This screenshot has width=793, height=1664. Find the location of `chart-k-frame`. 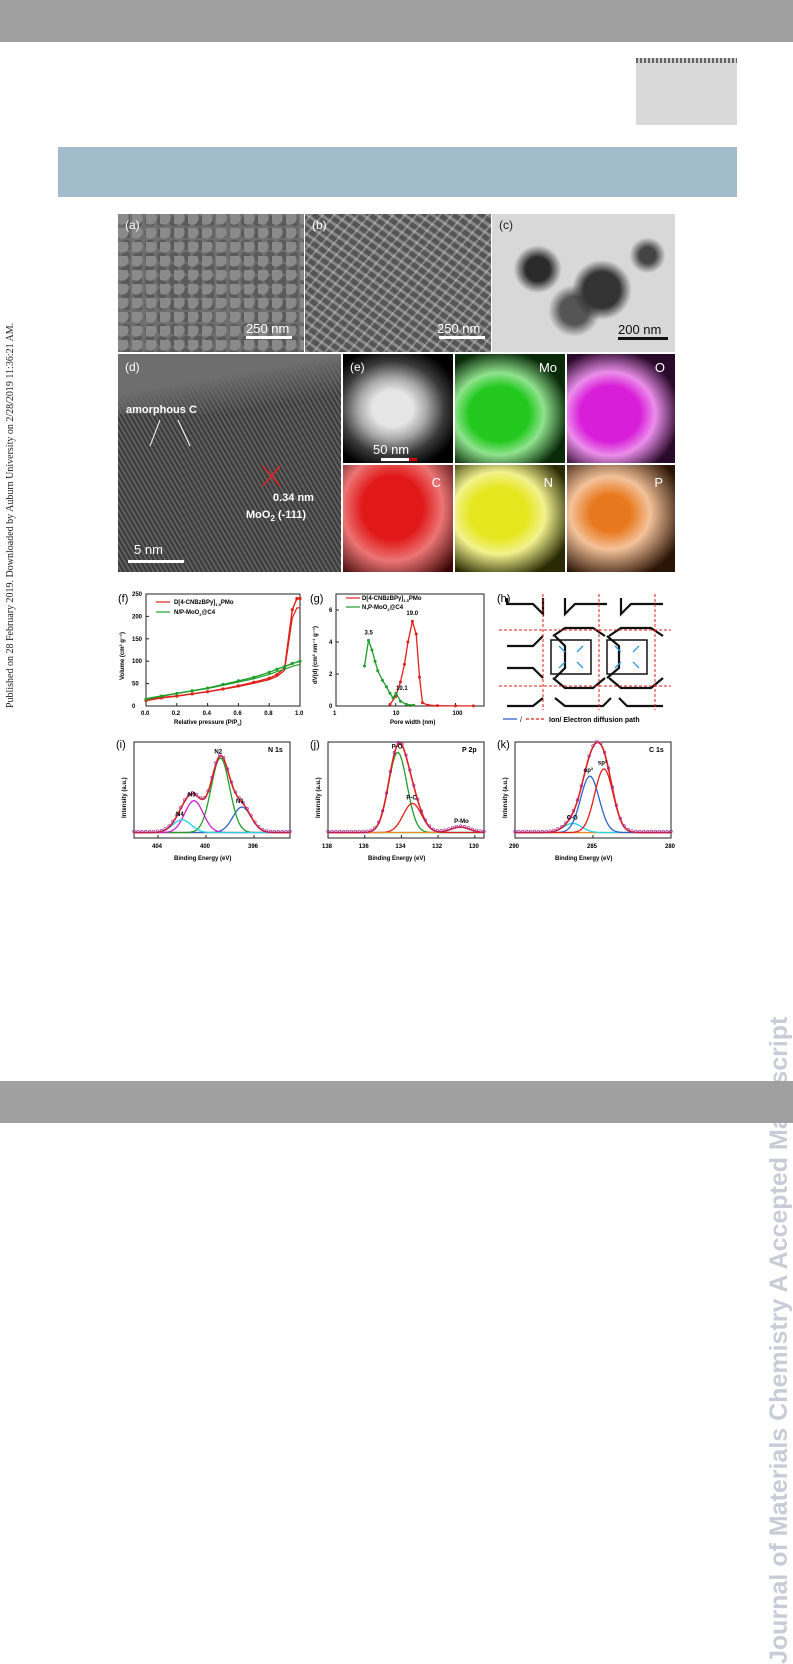

chart-k-frame is located at coordinates (593, 790).